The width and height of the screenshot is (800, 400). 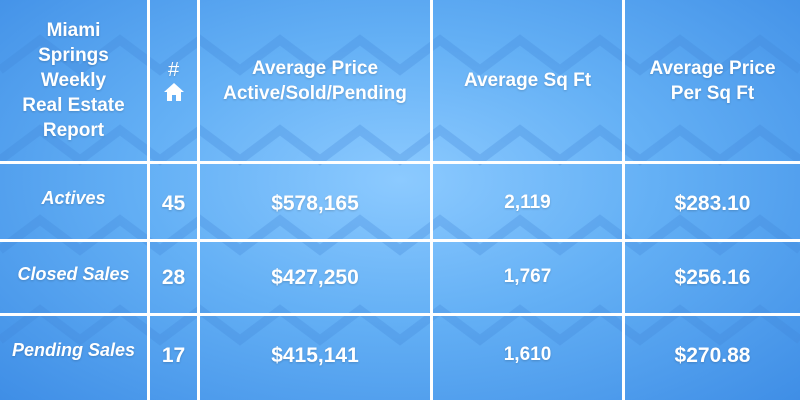 I want to click on pending-count: 17, so click(x=173, y=355).